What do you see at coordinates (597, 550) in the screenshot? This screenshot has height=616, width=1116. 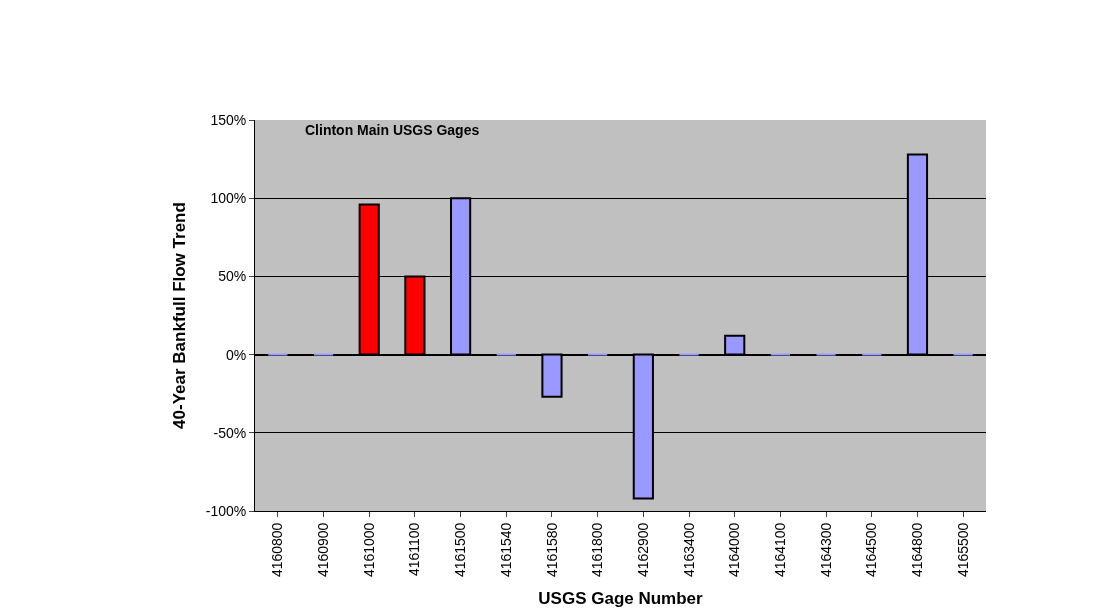 I see `x-tick-label: 4161800` at bounding box center [597, 550].